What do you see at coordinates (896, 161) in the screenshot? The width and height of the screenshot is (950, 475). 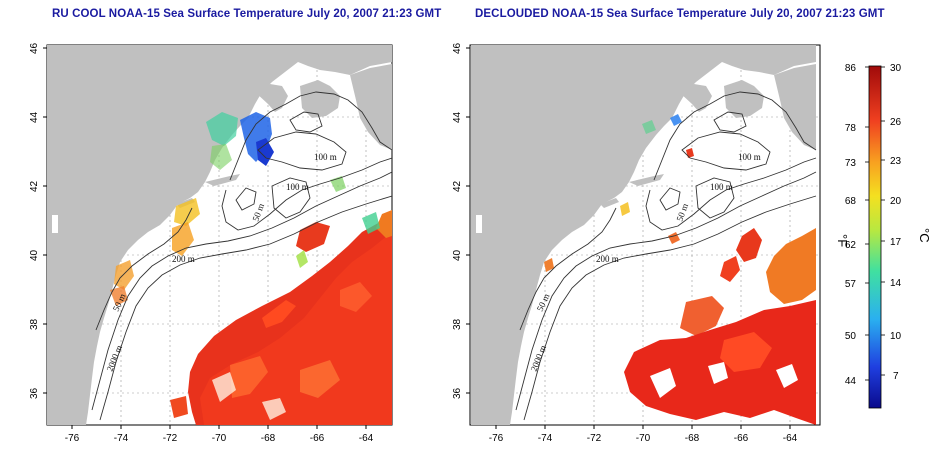 I see `celsius-tick-label: 23` at bounding box center [896, 161].